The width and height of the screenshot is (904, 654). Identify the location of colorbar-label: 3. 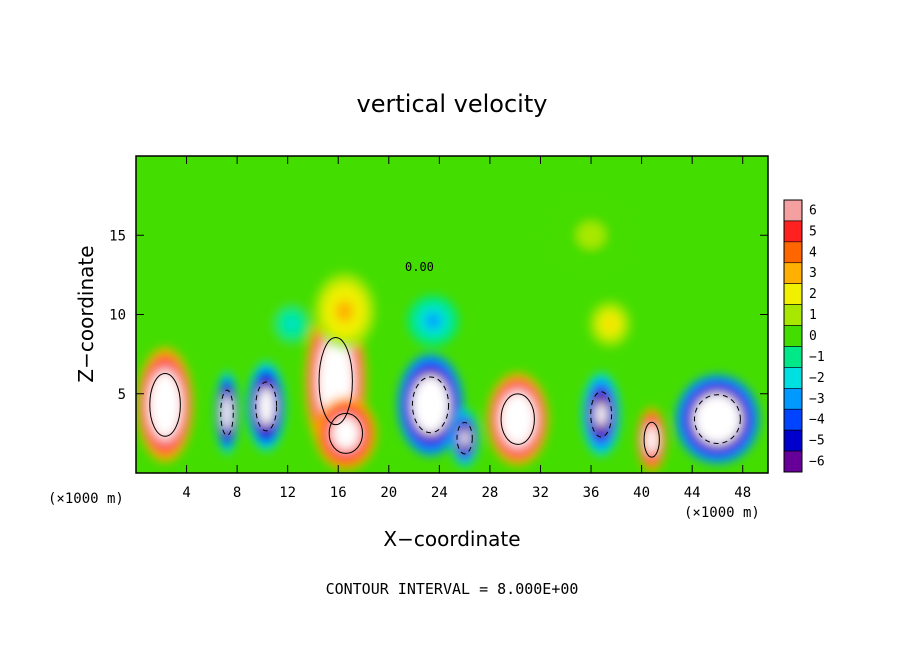
(813, 273).